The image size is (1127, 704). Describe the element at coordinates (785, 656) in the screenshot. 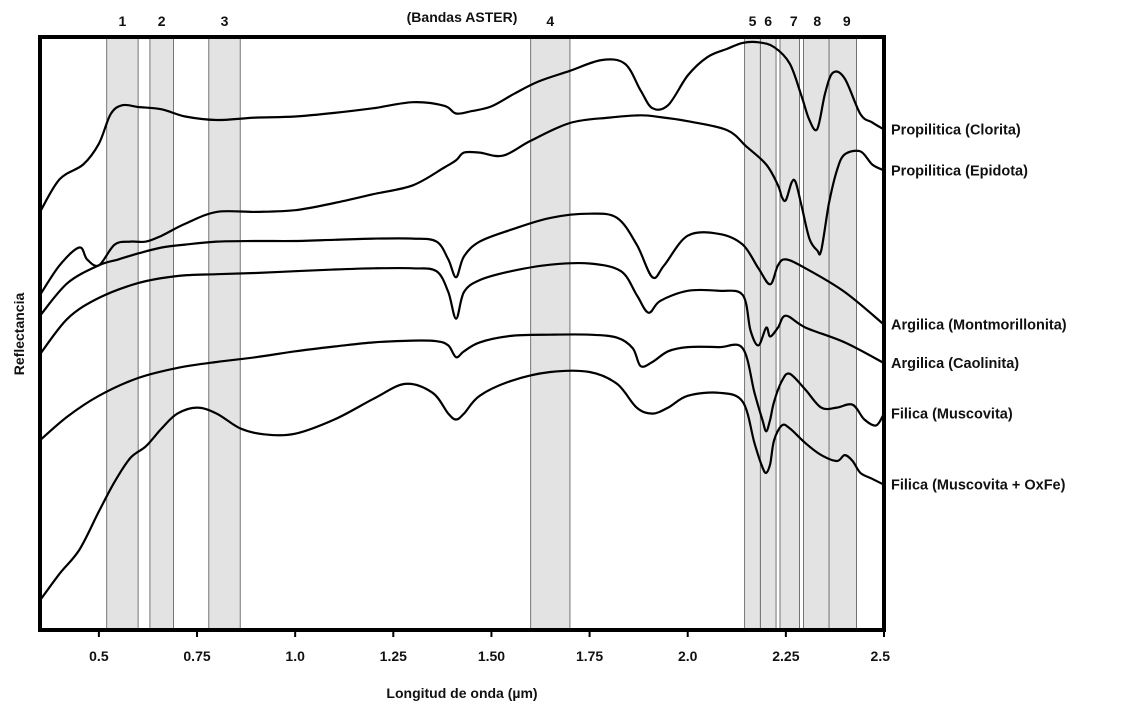

I see `x-tick-label: 2.25` at that location.